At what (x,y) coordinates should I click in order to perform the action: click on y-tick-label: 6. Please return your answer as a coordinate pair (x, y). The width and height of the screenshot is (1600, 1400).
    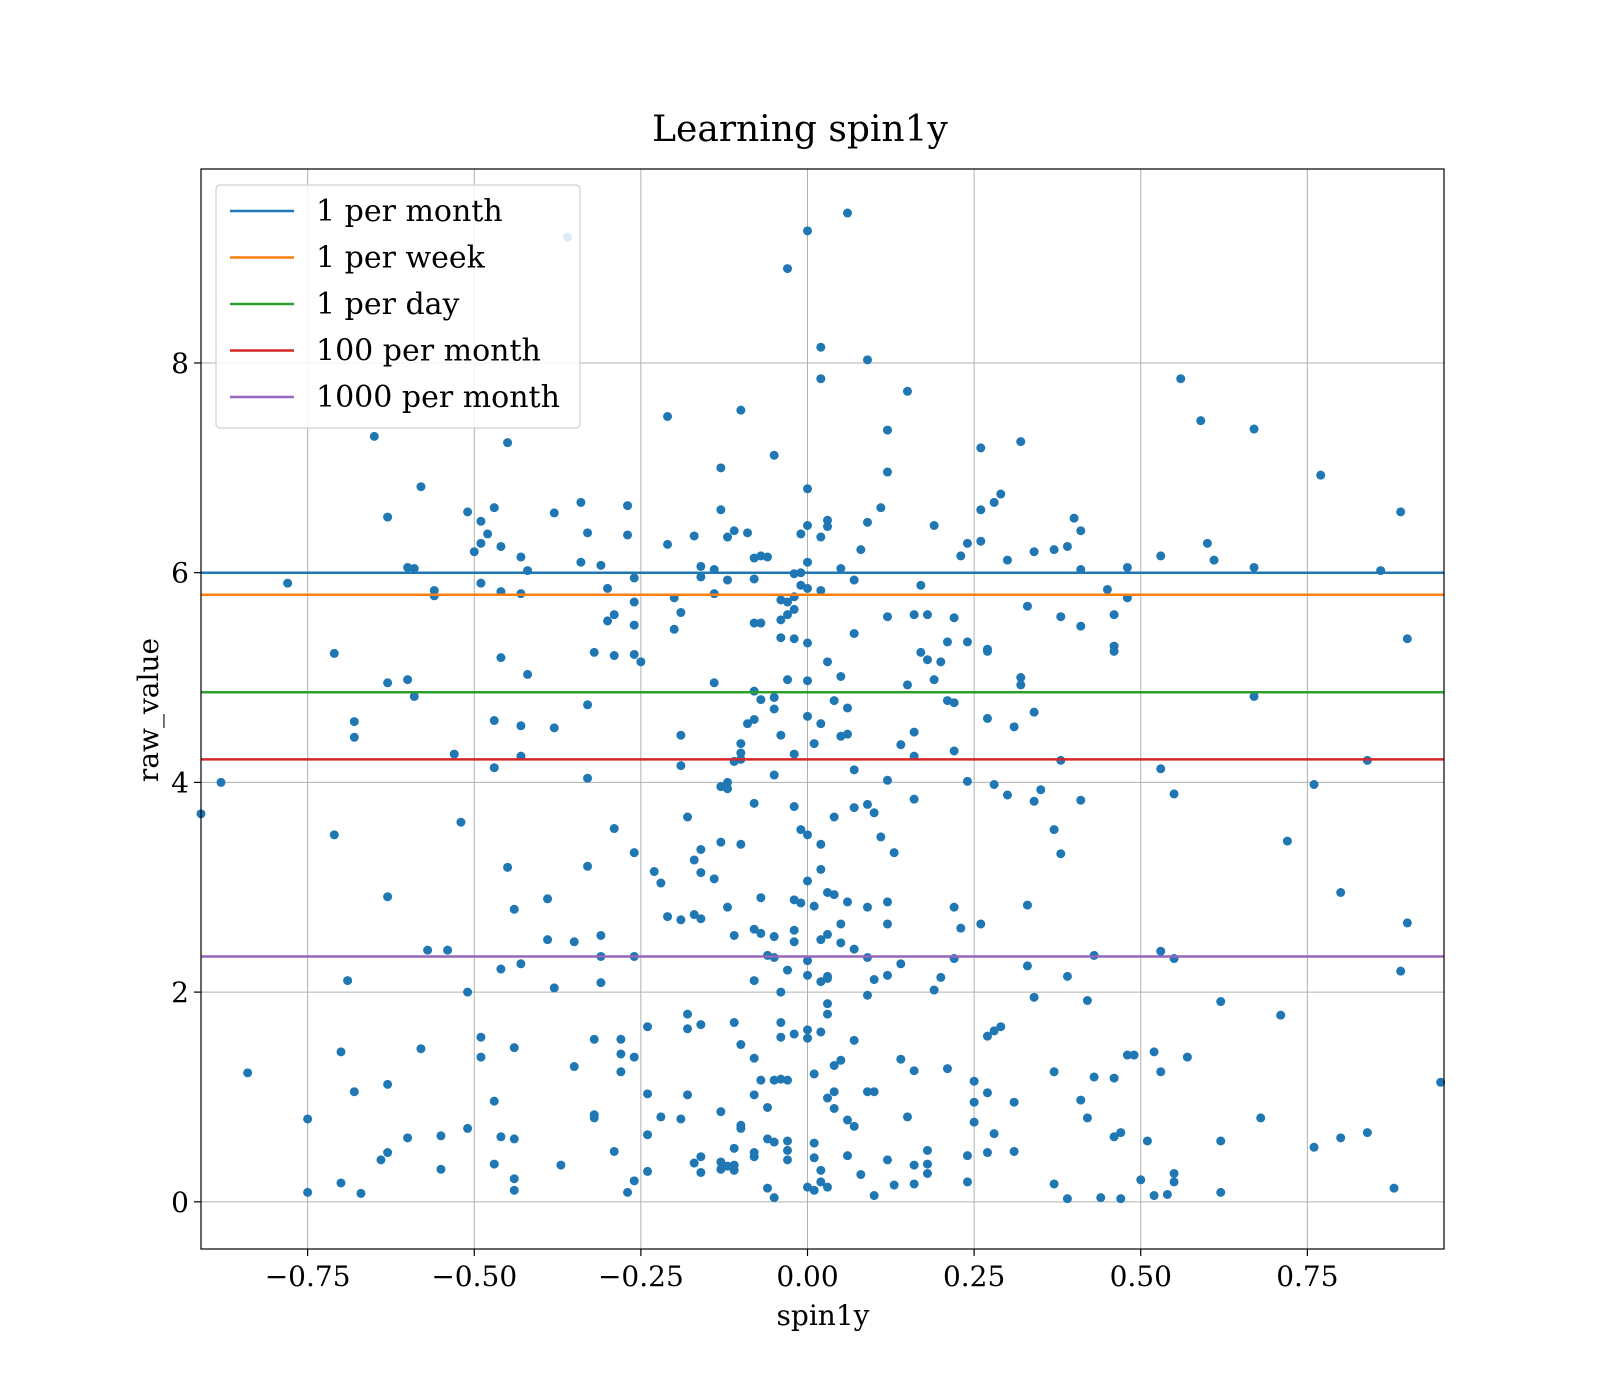
    Looking at the image, I should click on (180, 573).